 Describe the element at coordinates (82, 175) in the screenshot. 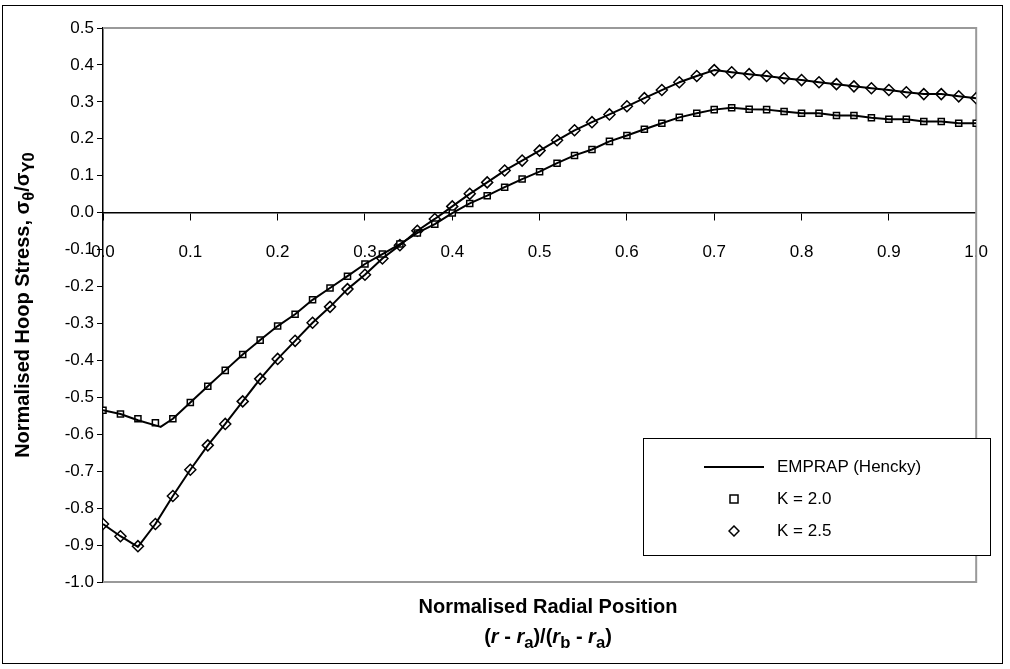

I see `y-tick-label: 0.1` at that location.